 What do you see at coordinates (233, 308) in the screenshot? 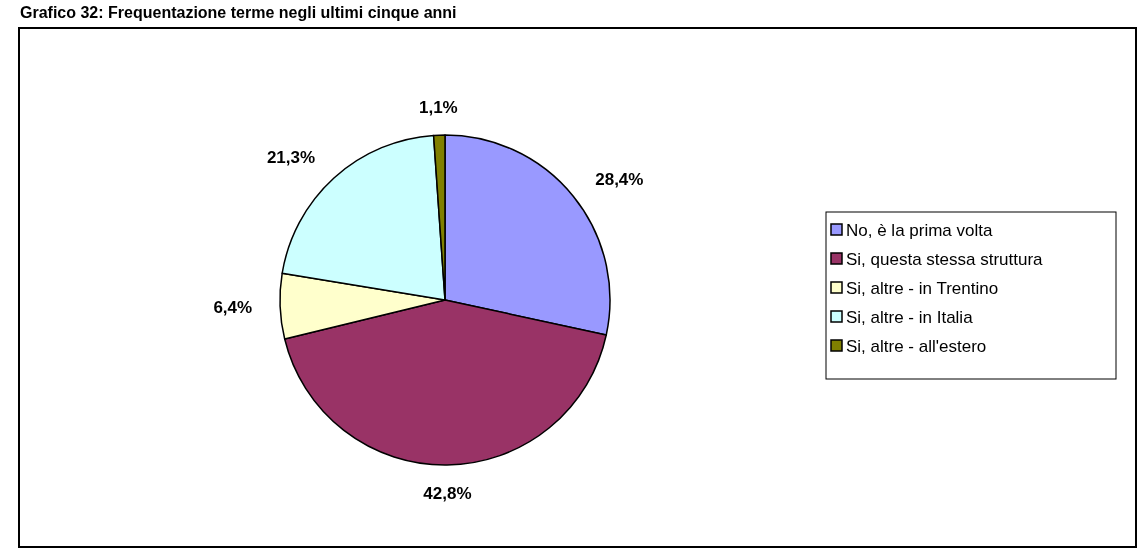
I see `data-label: 6,4%` at bounding box center [233, 308].